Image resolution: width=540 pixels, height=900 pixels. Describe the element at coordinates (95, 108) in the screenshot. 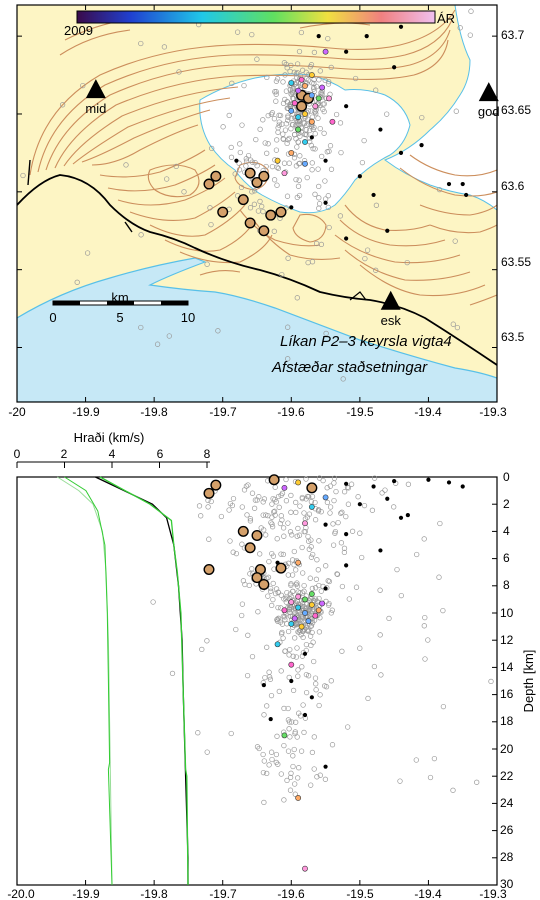

I see `station-label: mid` at that location.